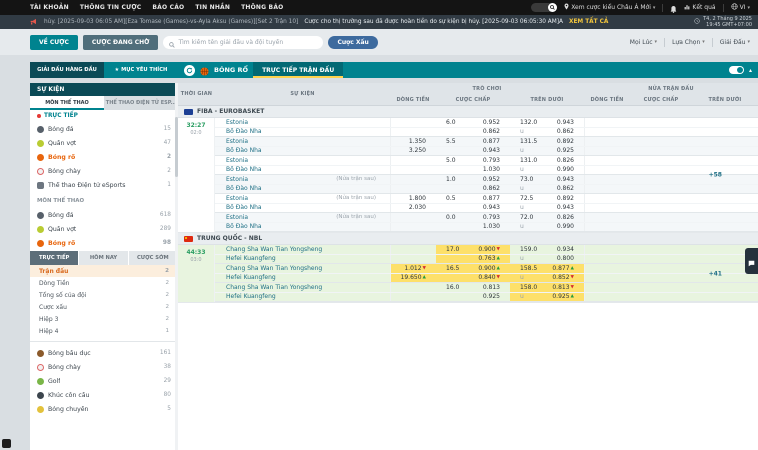 This screenshot has width=758, height=450. I want to click on view-toggle, so click(736, 70).